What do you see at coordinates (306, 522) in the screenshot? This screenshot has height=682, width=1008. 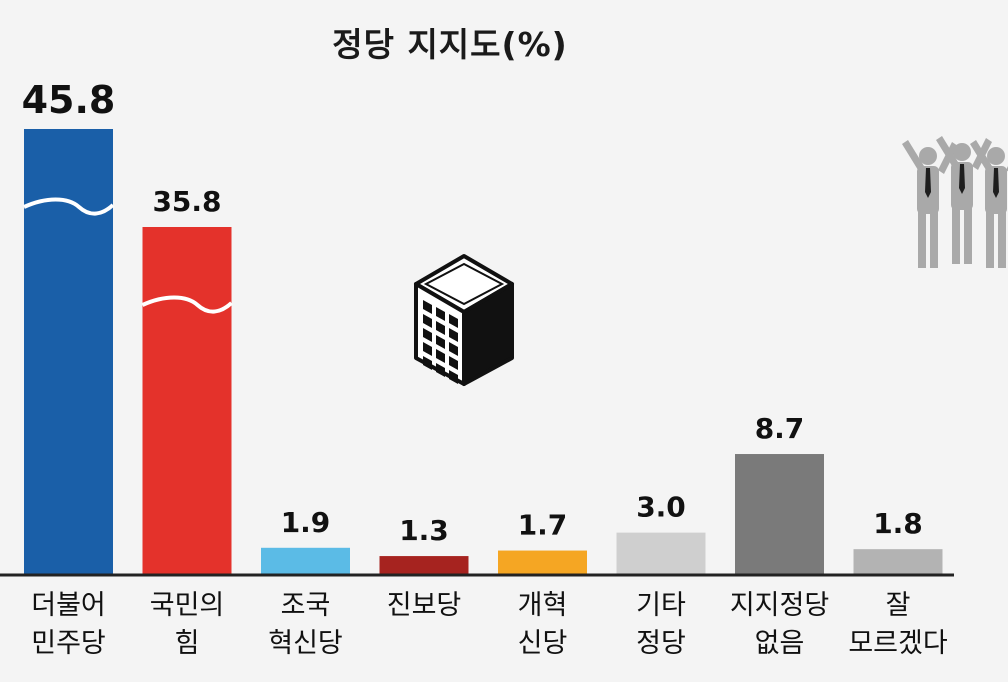 I see `value-label: 1.9` at bounding box center [306, 522].